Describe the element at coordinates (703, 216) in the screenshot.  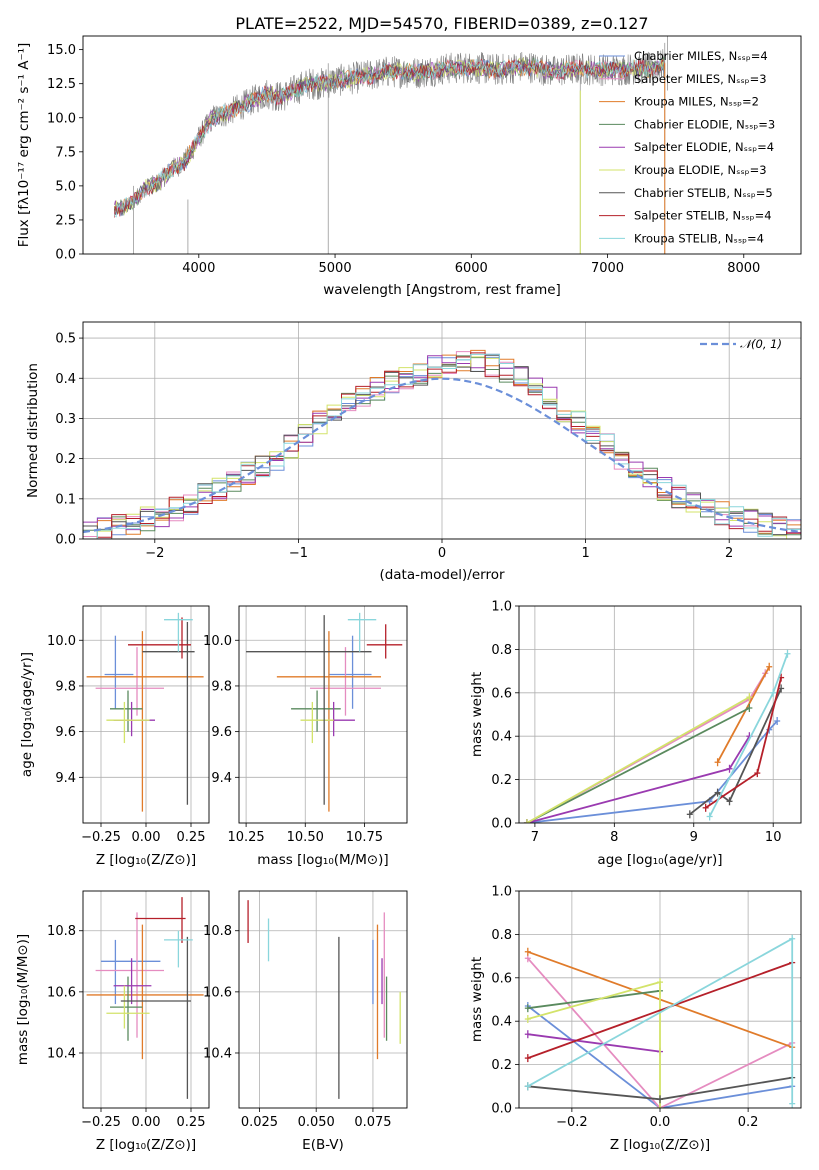
I see `legend-label: Salpeter STELIB, Nₛₛₚ=4` at that location.